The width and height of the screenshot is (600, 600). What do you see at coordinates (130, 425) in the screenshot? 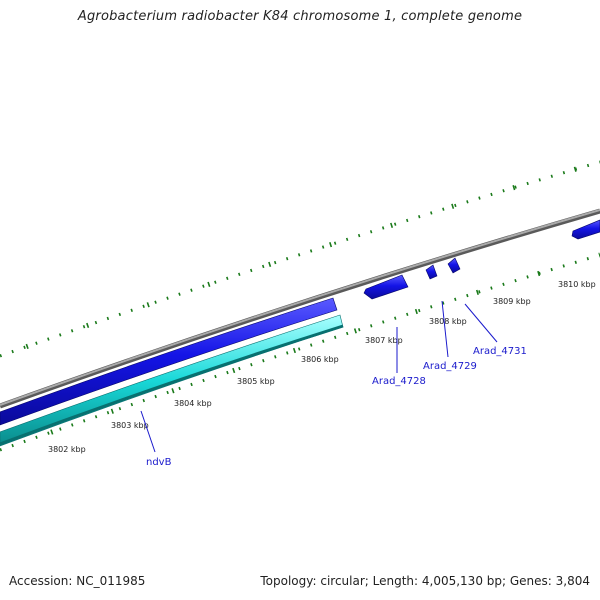
I see `tick-label-3803: 3803 kbp` at bounding box center [130, 425].